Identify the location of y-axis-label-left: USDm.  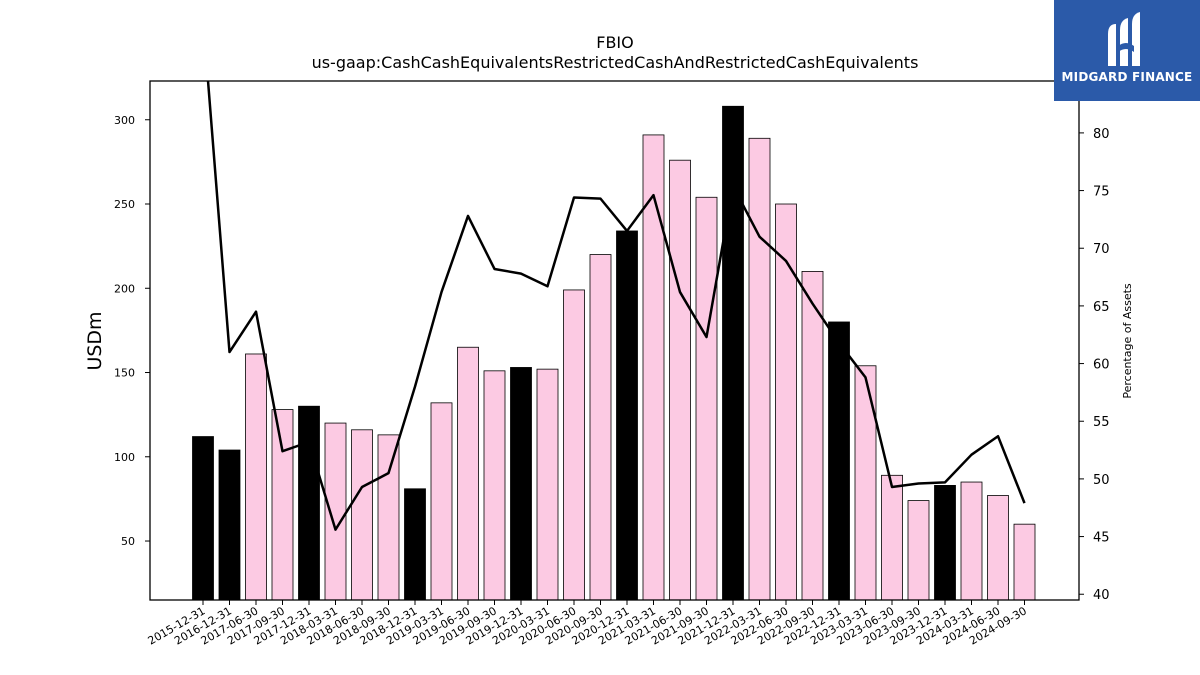
(95, 340).